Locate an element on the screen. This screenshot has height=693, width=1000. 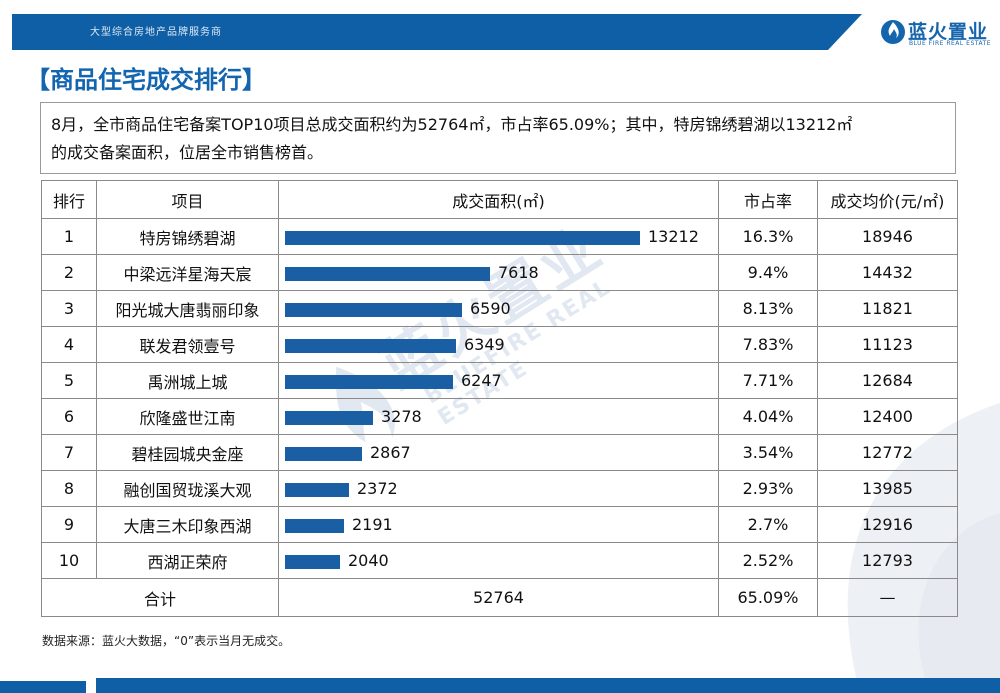
column-header-area: 成交面积(㎡) is located at coordinates (498, 199).